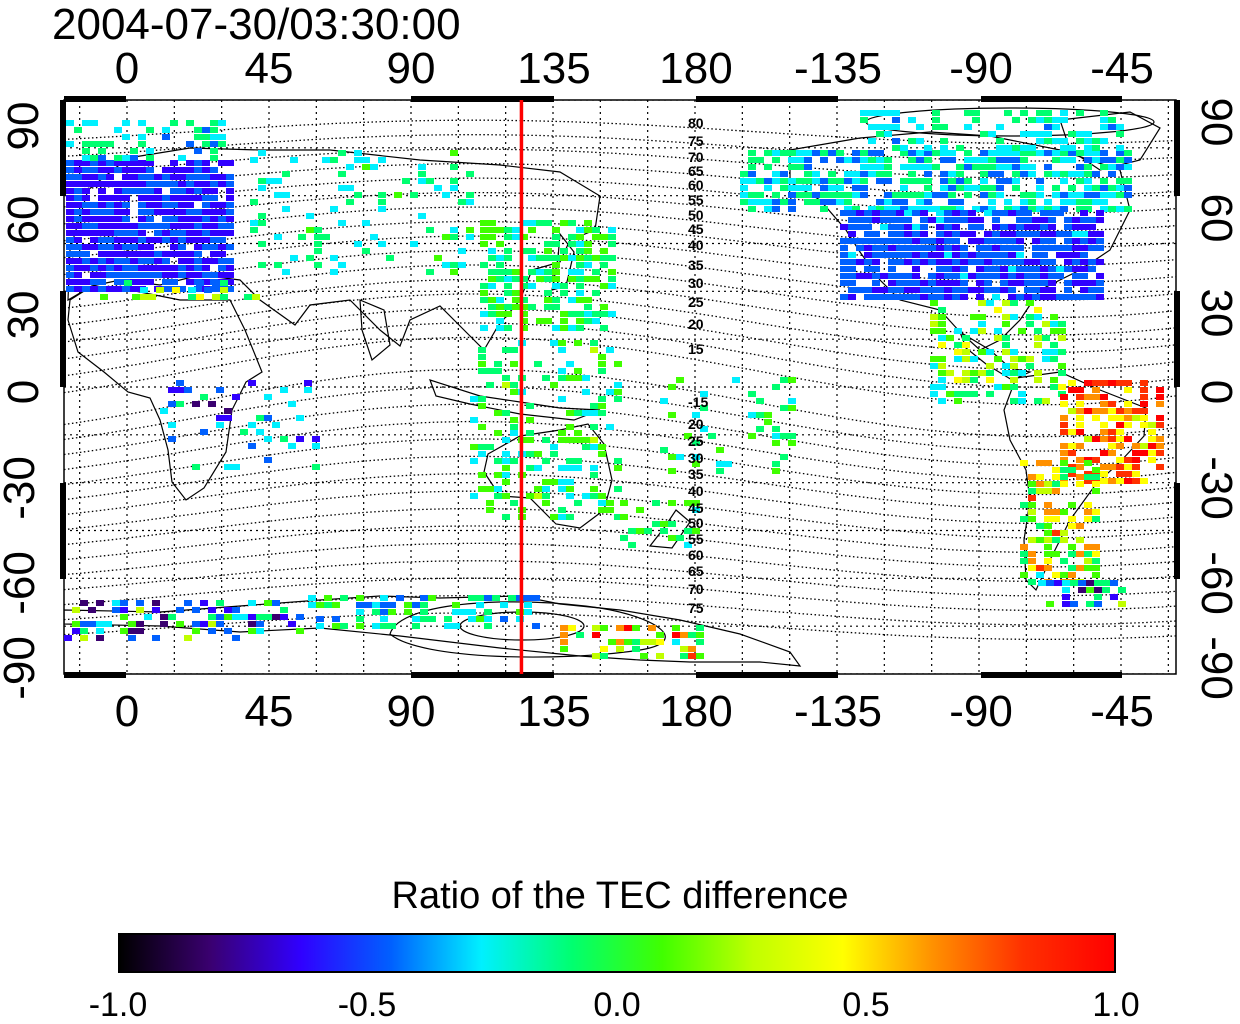 The width and height of the screenshot is (1240, 1024). I want to click on contour-label: 75, so click(696, 141).